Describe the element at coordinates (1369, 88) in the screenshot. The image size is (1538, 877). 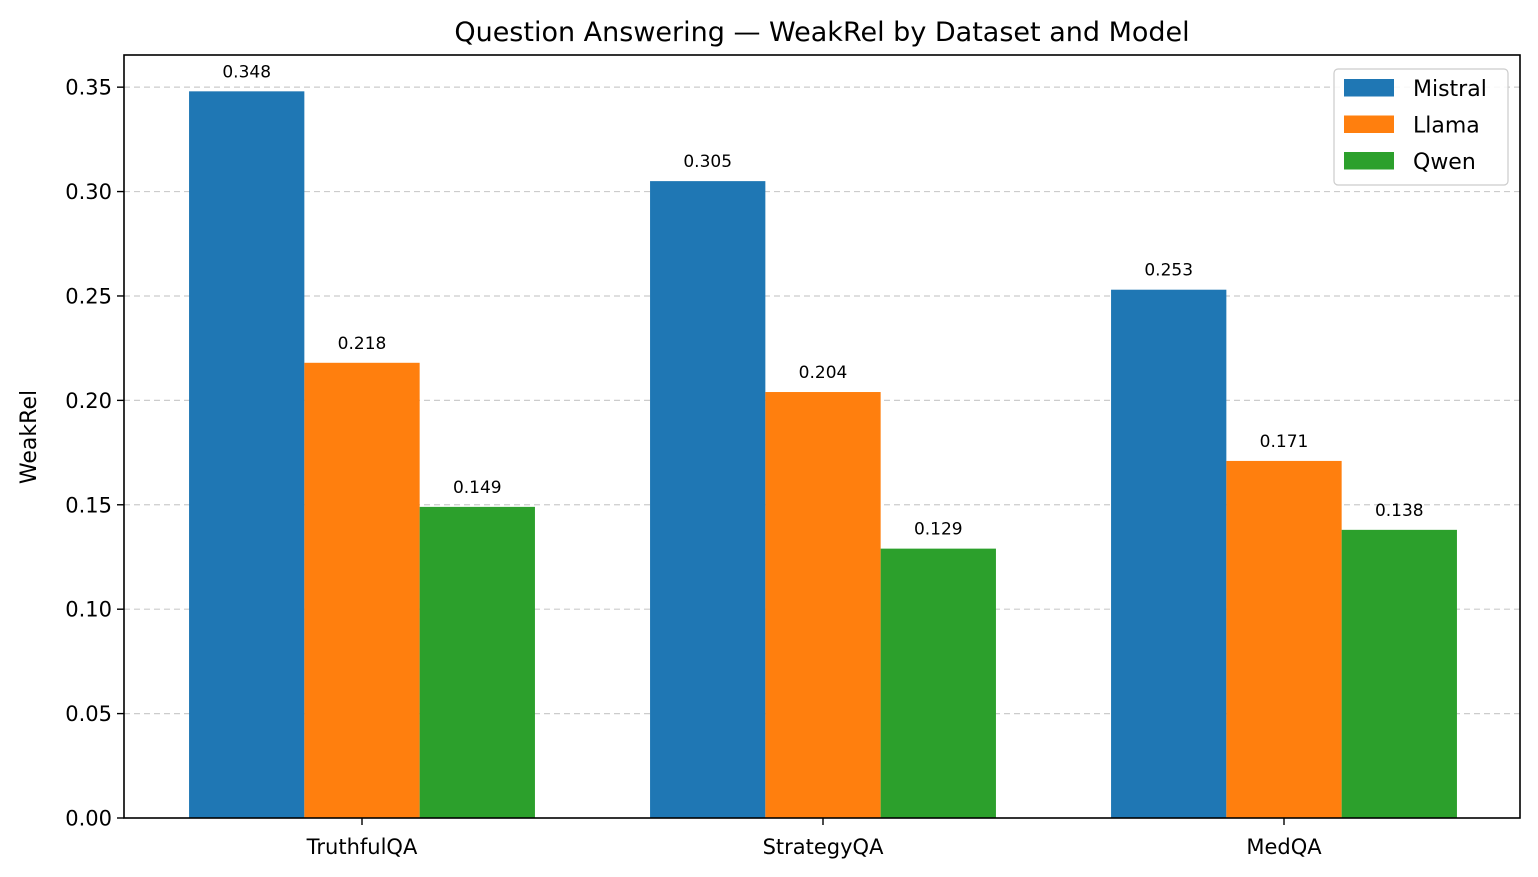
I see `legend-swatch-mistral` at that location.